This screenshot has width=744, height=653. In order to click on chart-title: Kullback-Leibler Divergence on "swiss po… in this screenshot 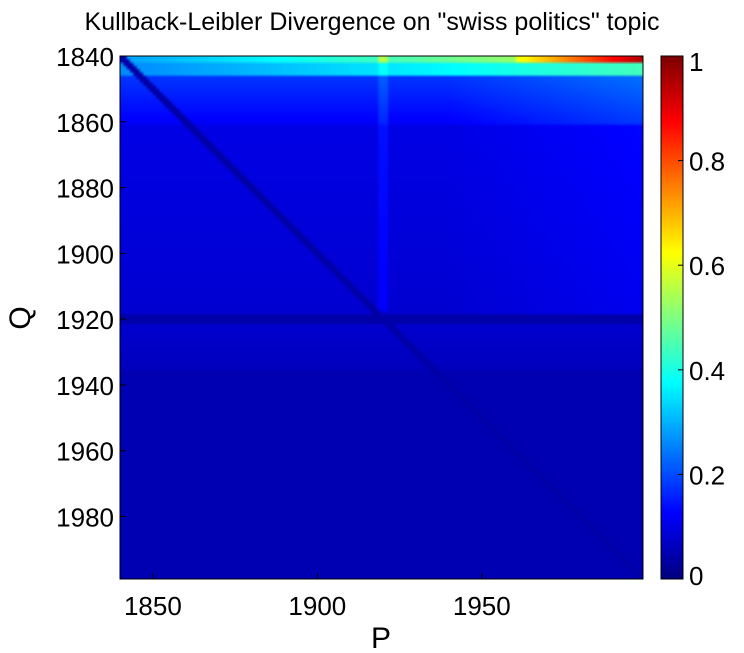, I will do `click(372, 22)`.